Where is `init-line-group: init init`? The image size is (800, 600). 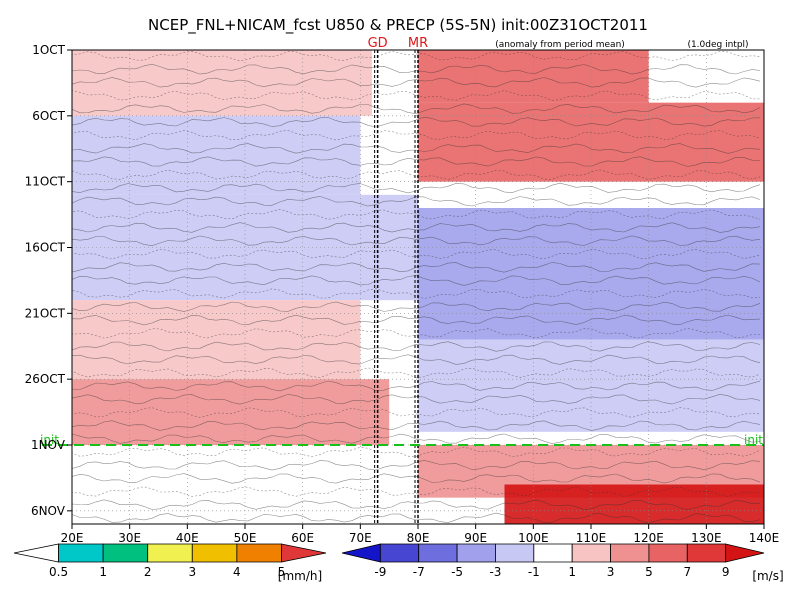
init-line-group: init init is located at coordinates (402, 440).